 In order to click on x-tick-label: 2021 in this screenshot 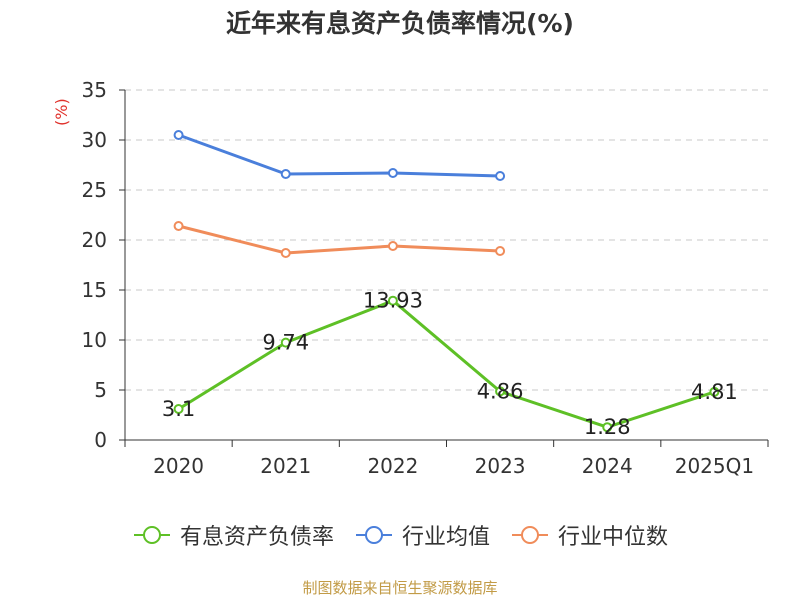, I will do `click(285, 466)`.